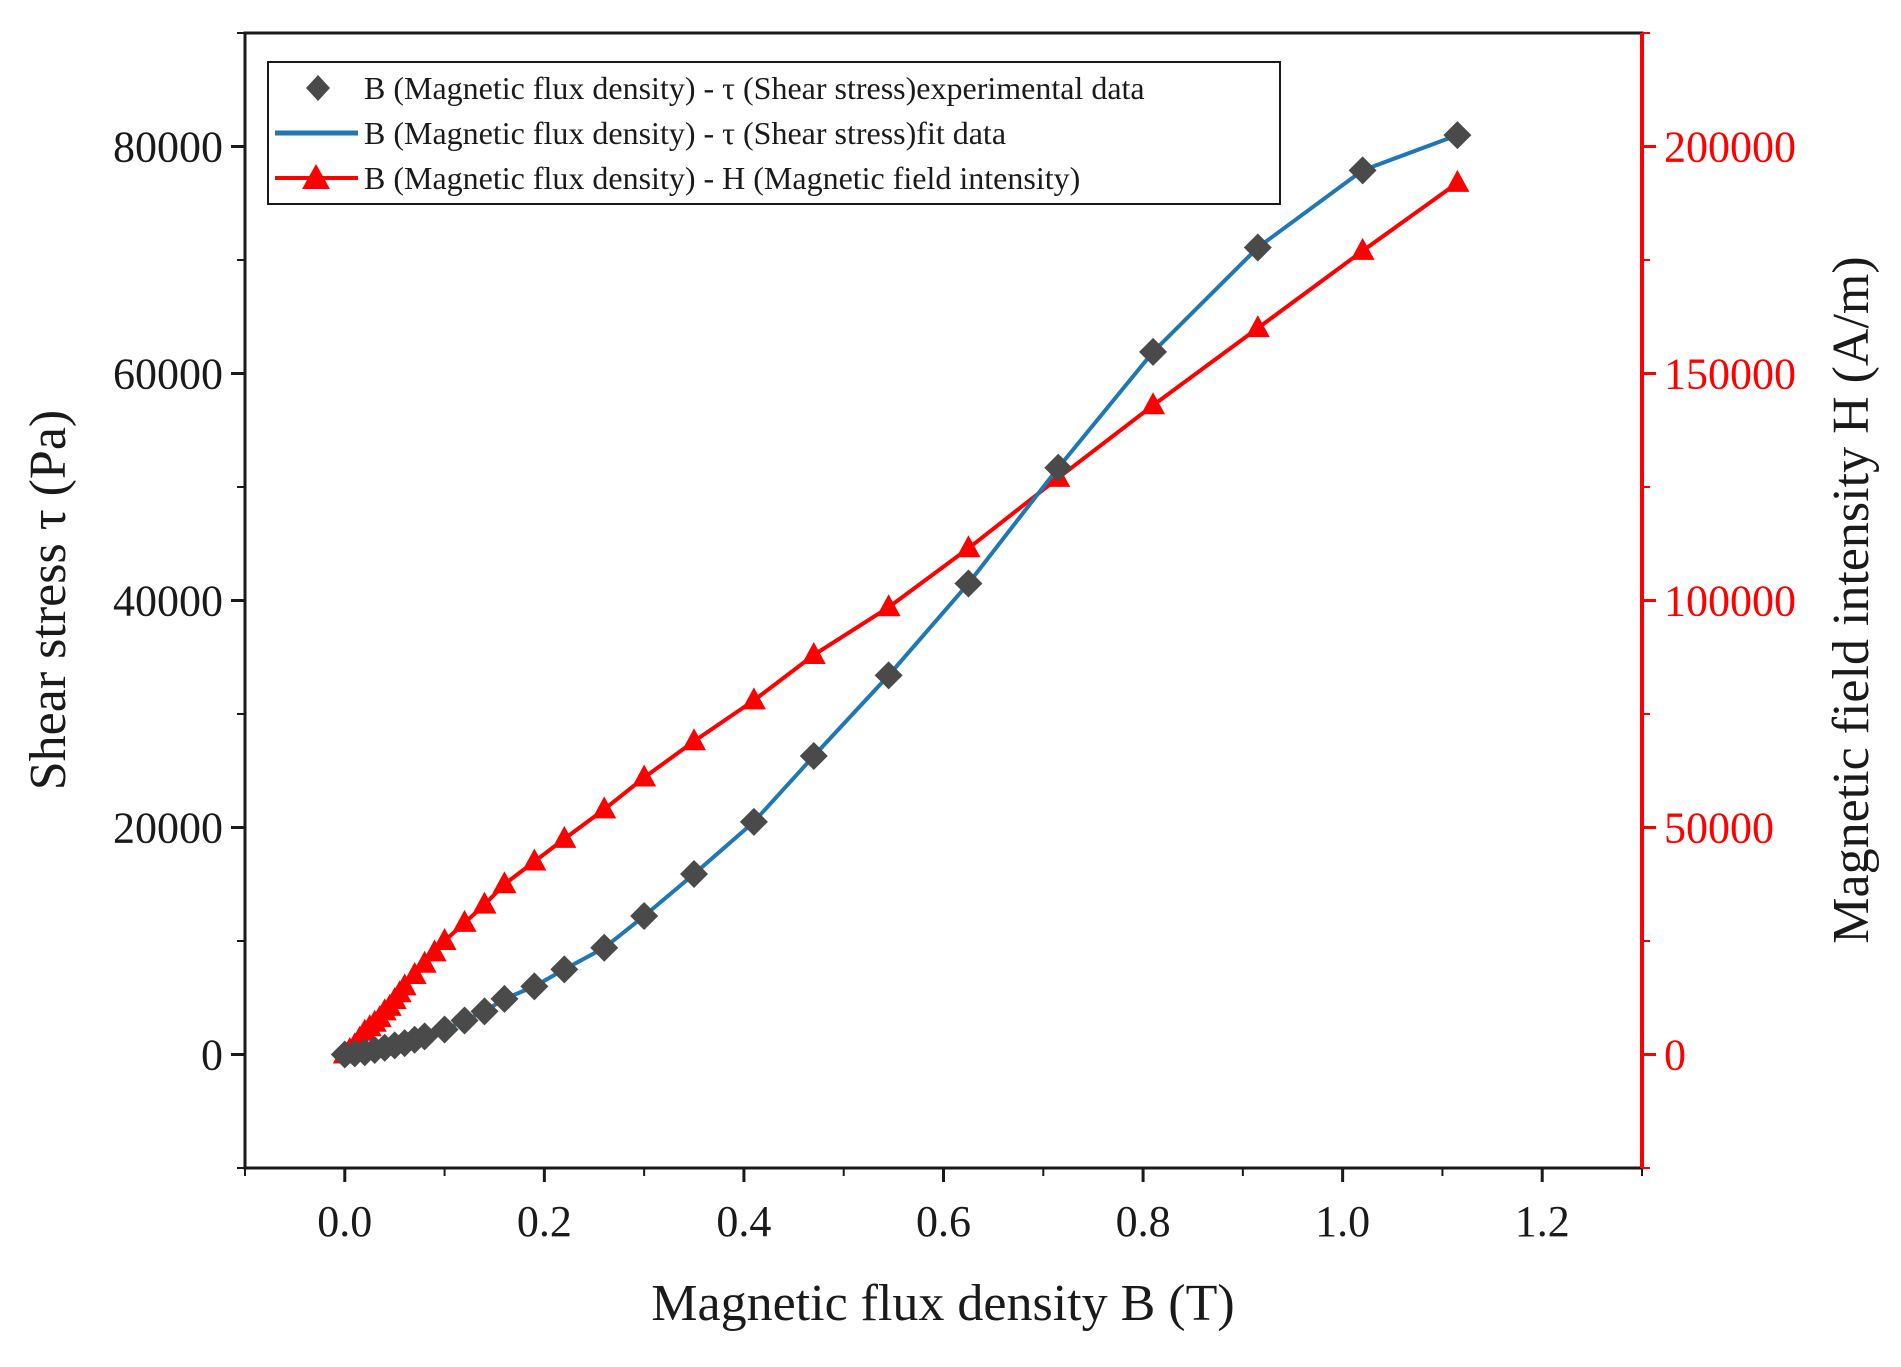 The height and width of the screenshot is (1367, 1901). I want to click on y-right-tick-label: 200000, so click(1730, 147).